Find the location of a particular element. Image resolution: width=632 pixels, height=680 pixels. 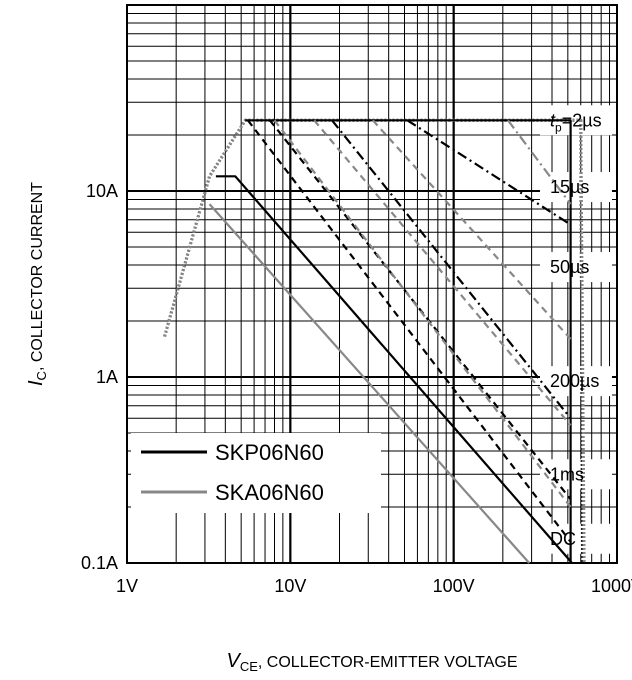

pulse-label-5: DC is located at coordinates (563, 539).